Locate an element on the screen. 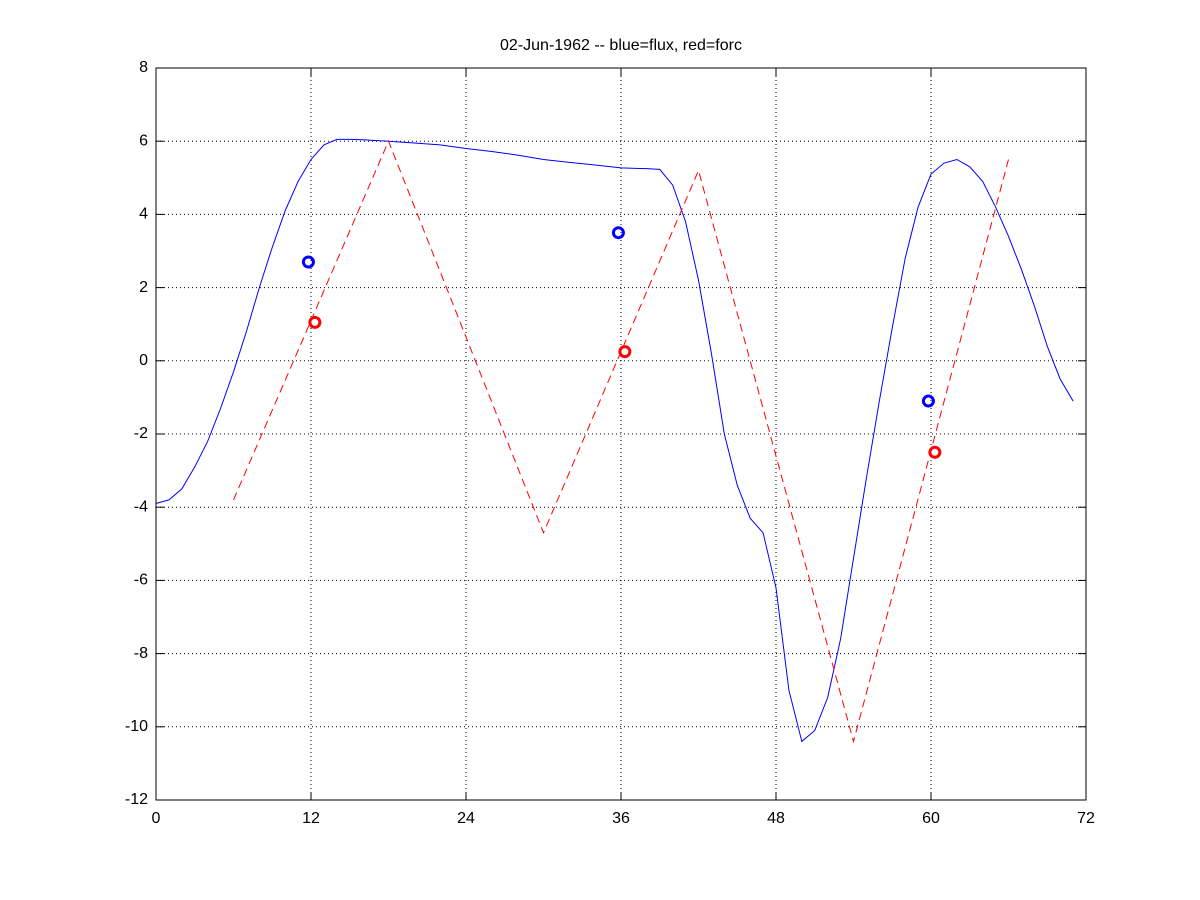 The height and width of the screenshot is (900, 1200). y-tick-label: -4 is located at coordinates (141, 506).